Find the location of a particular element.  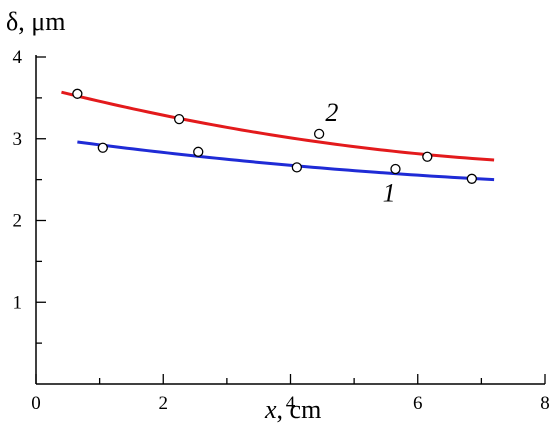

curve-labels: 12 is located at coordinates (360, 153).